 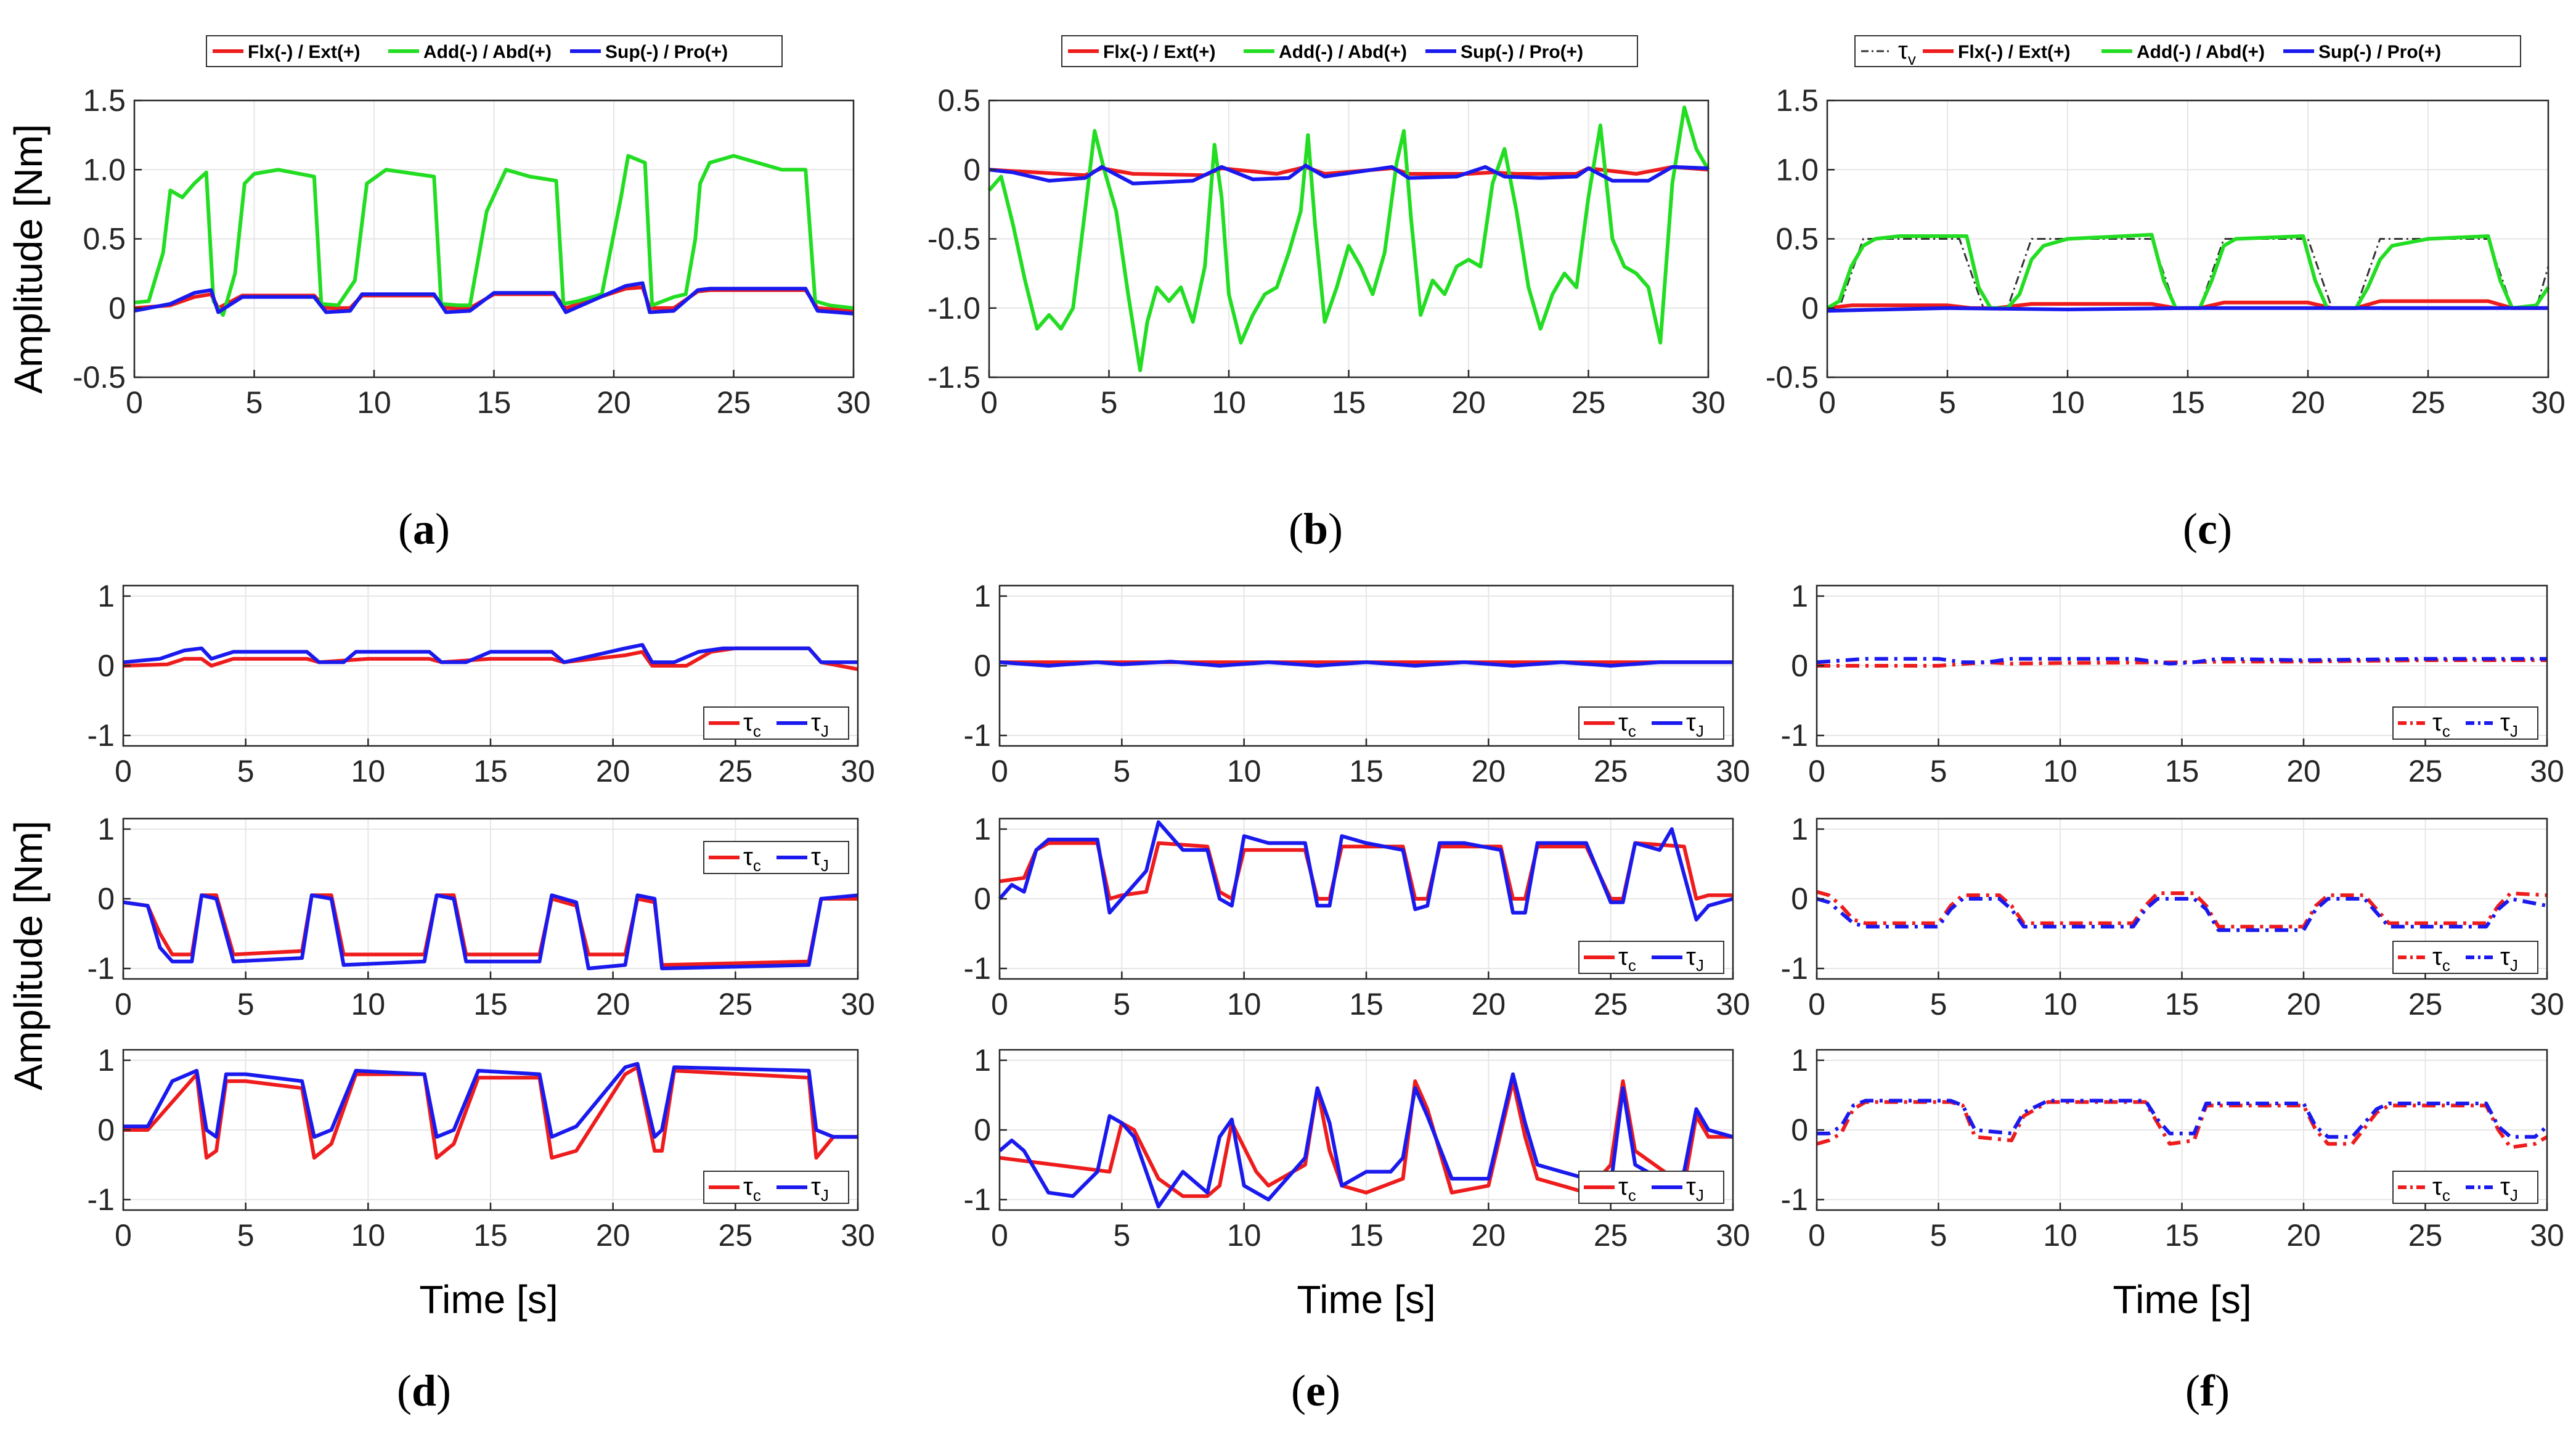 I want to click on x-axis-label-d: Time [s], so click(x=488, y=1300).